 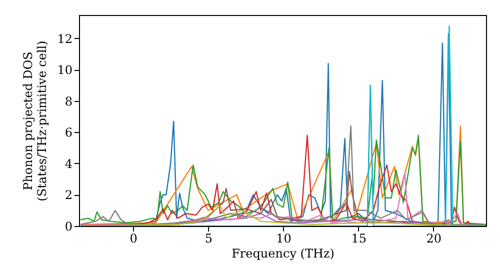 What do you see at coordinates (208, 239) in the screenshot?
I see `x-tick-label: 5` at bounding box center [208, 239].